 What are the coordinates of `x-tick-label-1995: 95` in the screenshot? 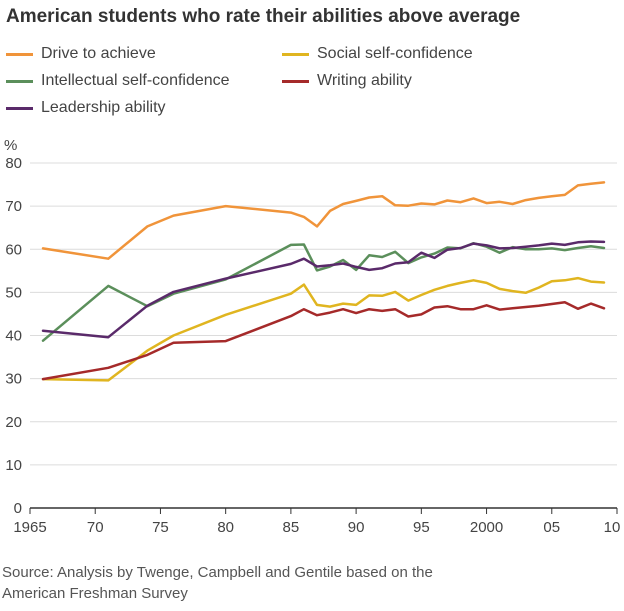 It's located at (421, 527).